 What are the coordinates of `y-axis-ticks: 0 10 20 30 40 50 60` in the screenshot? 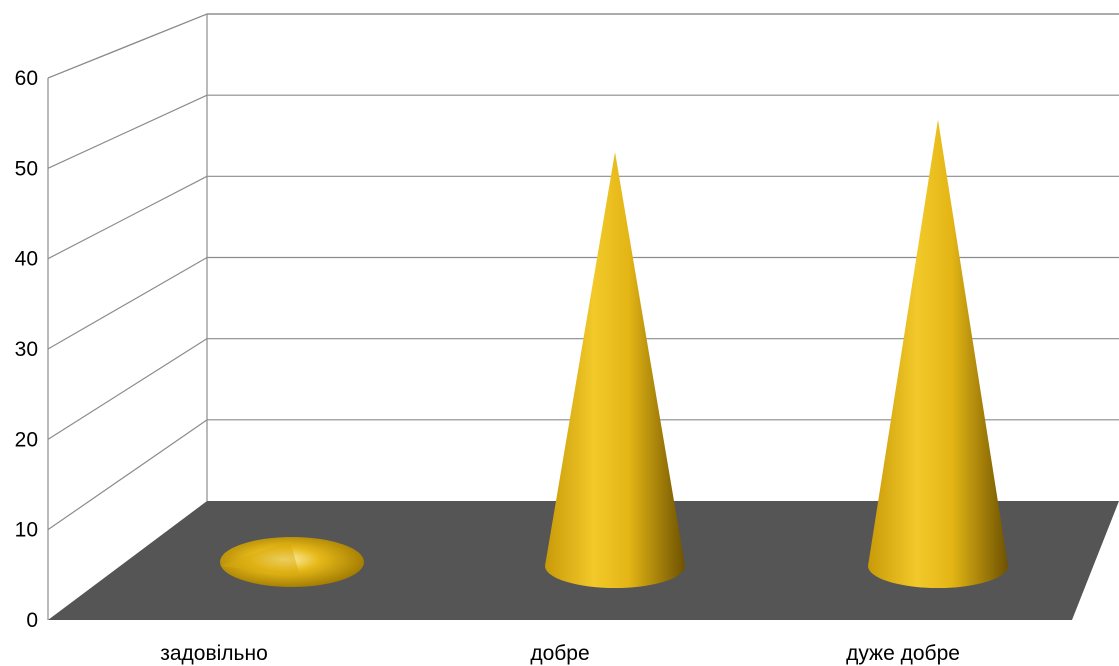 It's located at (26, 349).